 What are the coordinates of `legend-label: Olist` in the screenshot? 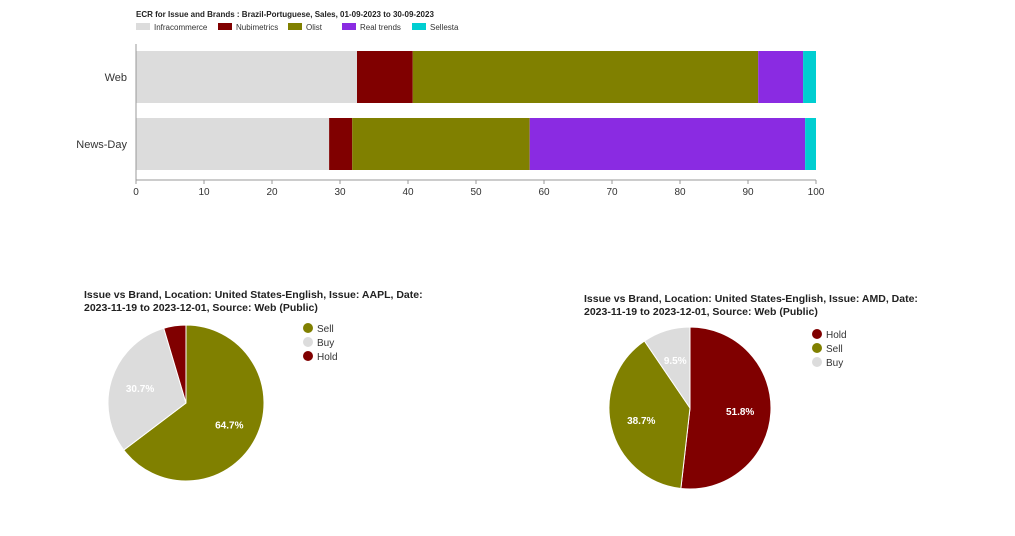 It's located at (314, 27).